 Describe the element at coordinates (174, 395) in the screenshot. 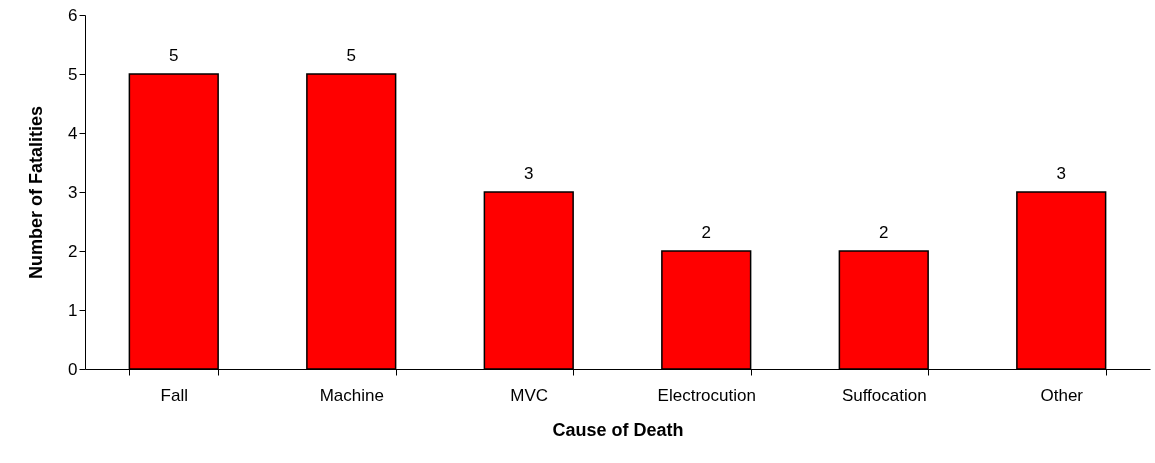

I see `x-tick-label: Fall` at that location.